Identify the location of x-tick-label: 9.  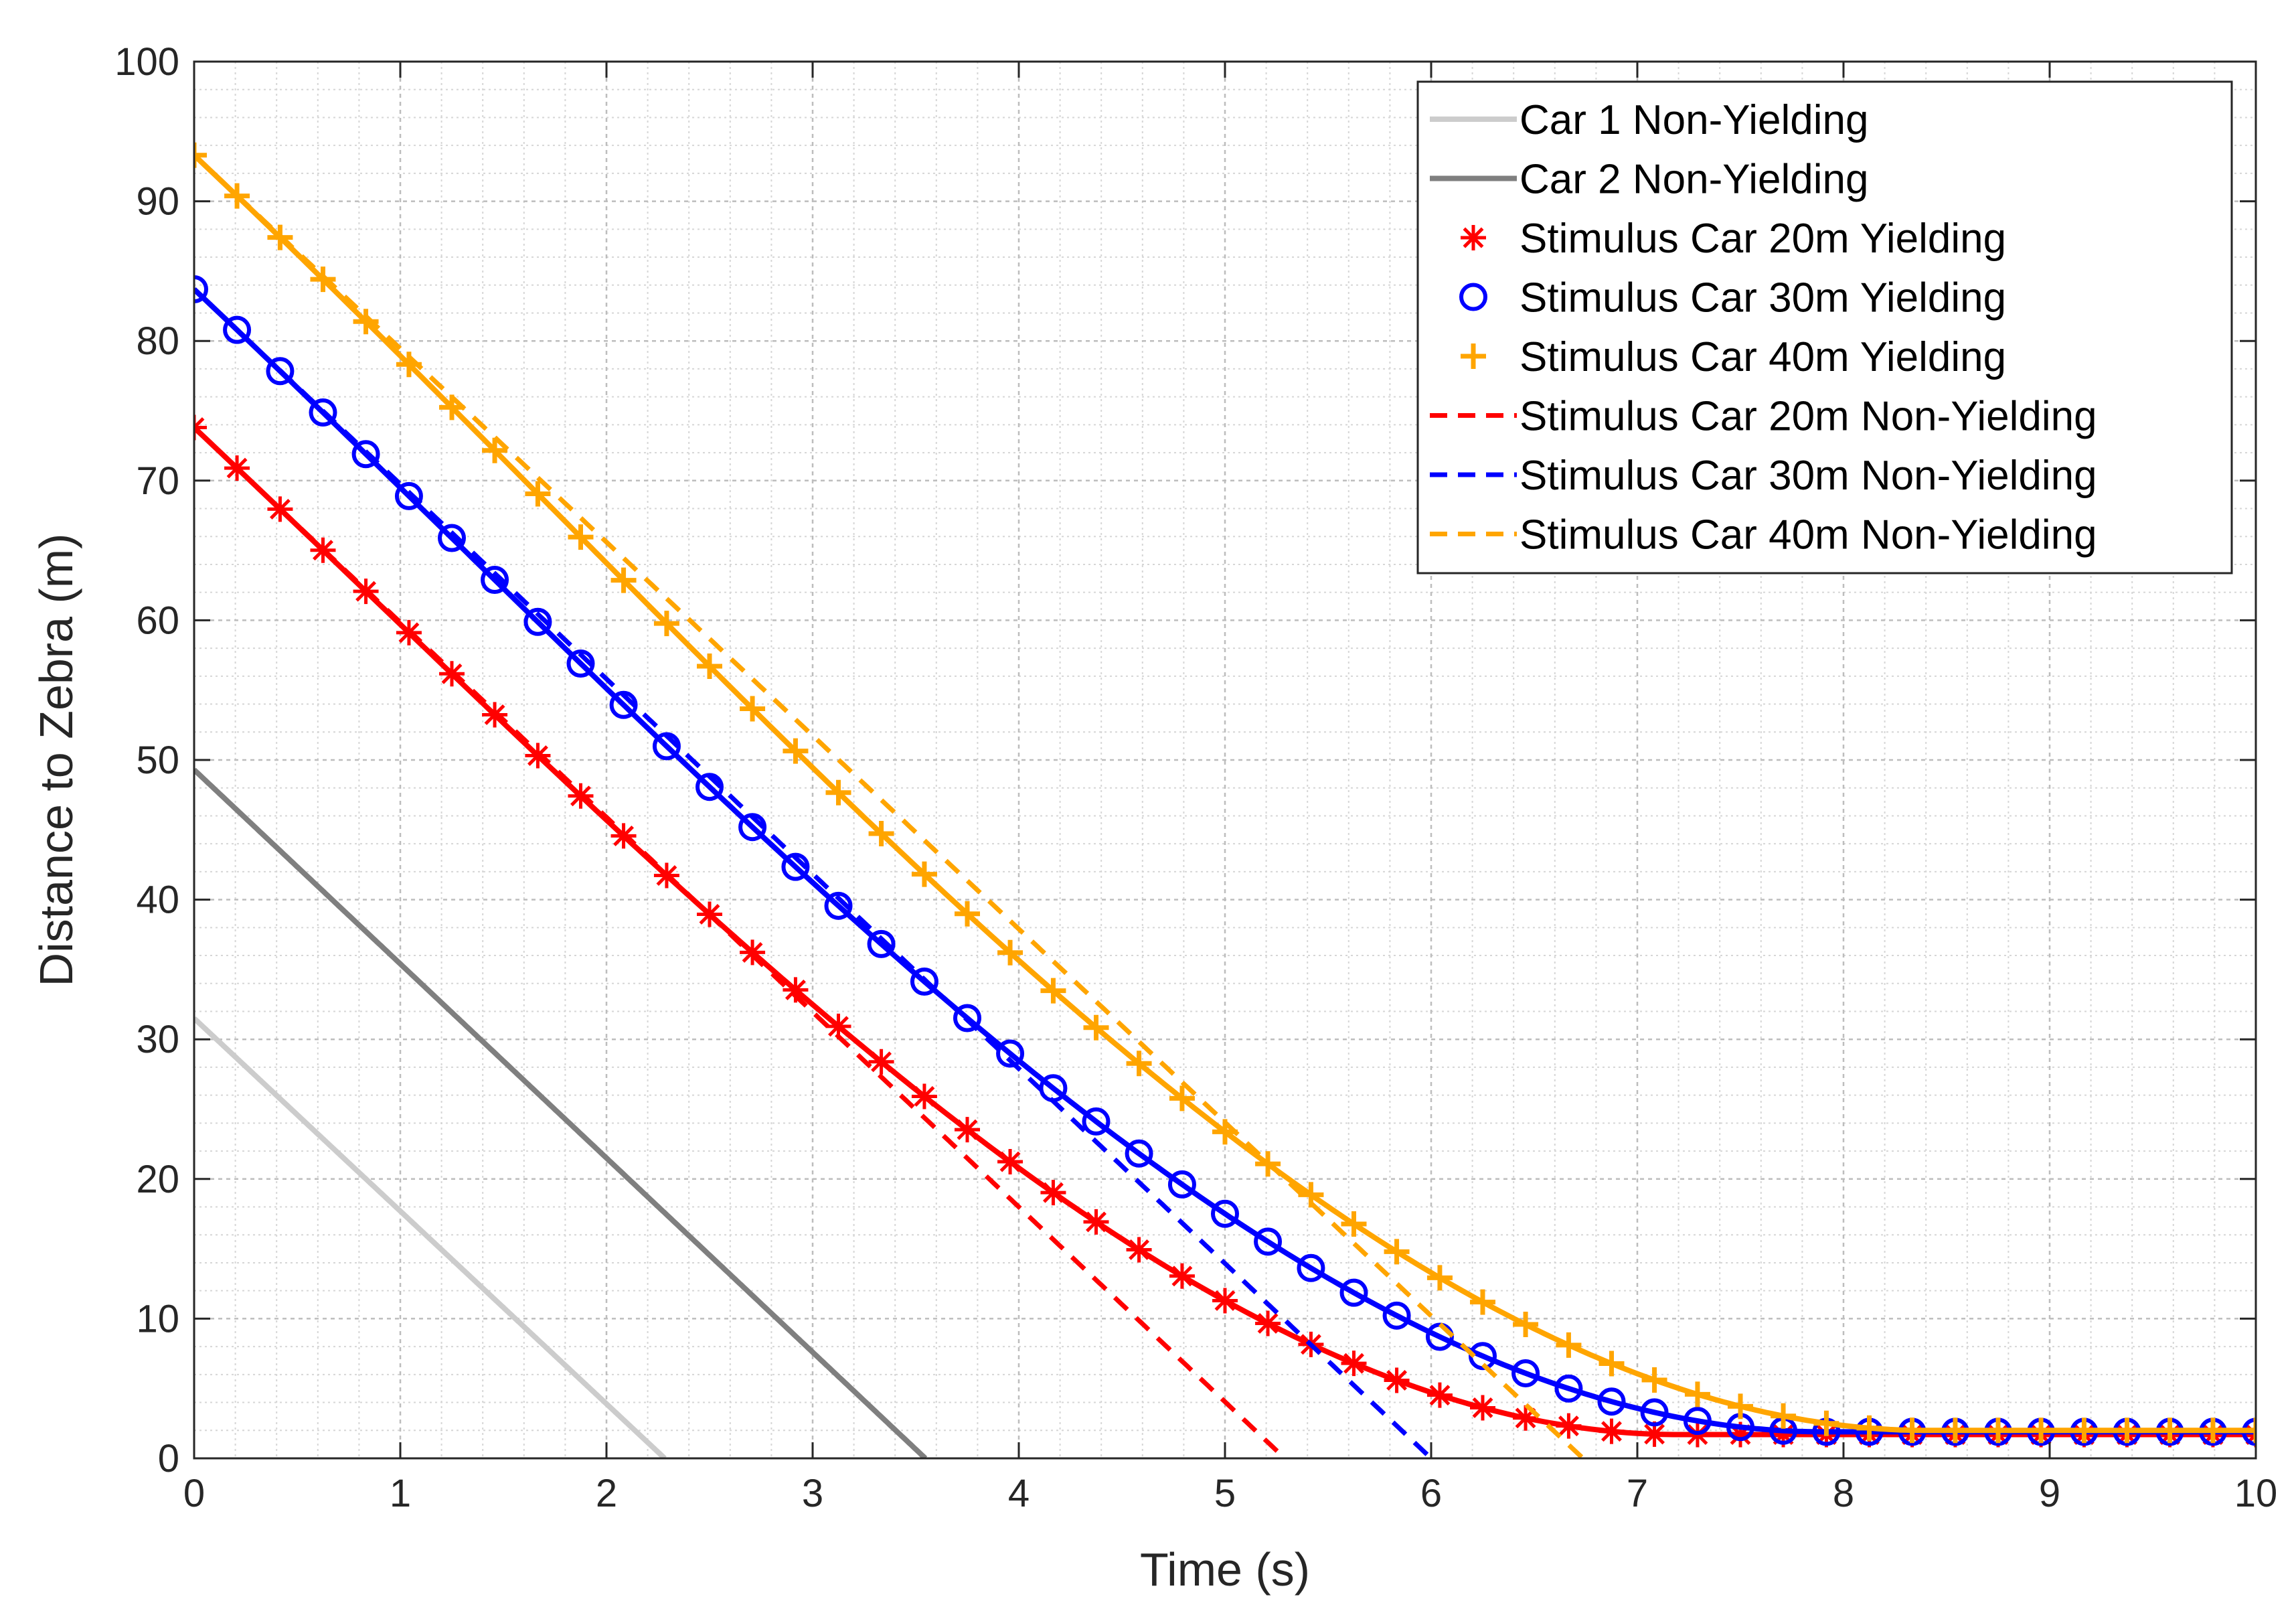
(2049, 1493).